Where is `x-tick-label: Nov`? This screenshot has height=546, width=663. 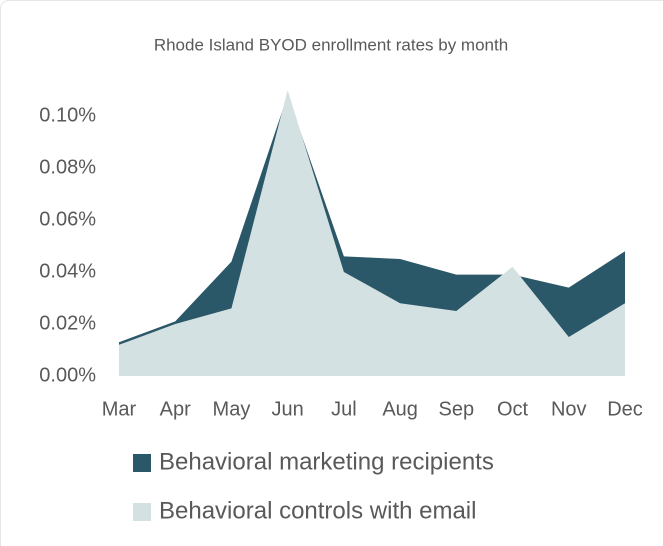 x-tick-label: Nov is located at coordinates (569, 409).